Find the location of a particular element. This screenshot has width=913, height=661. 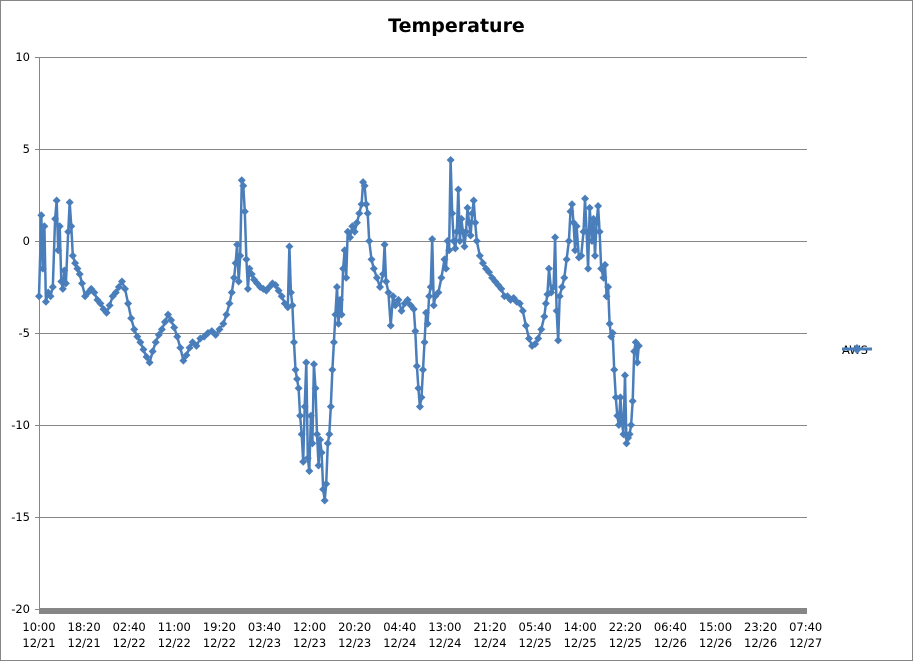

y-tick-label: -5 is located at coordinates (24, 332).